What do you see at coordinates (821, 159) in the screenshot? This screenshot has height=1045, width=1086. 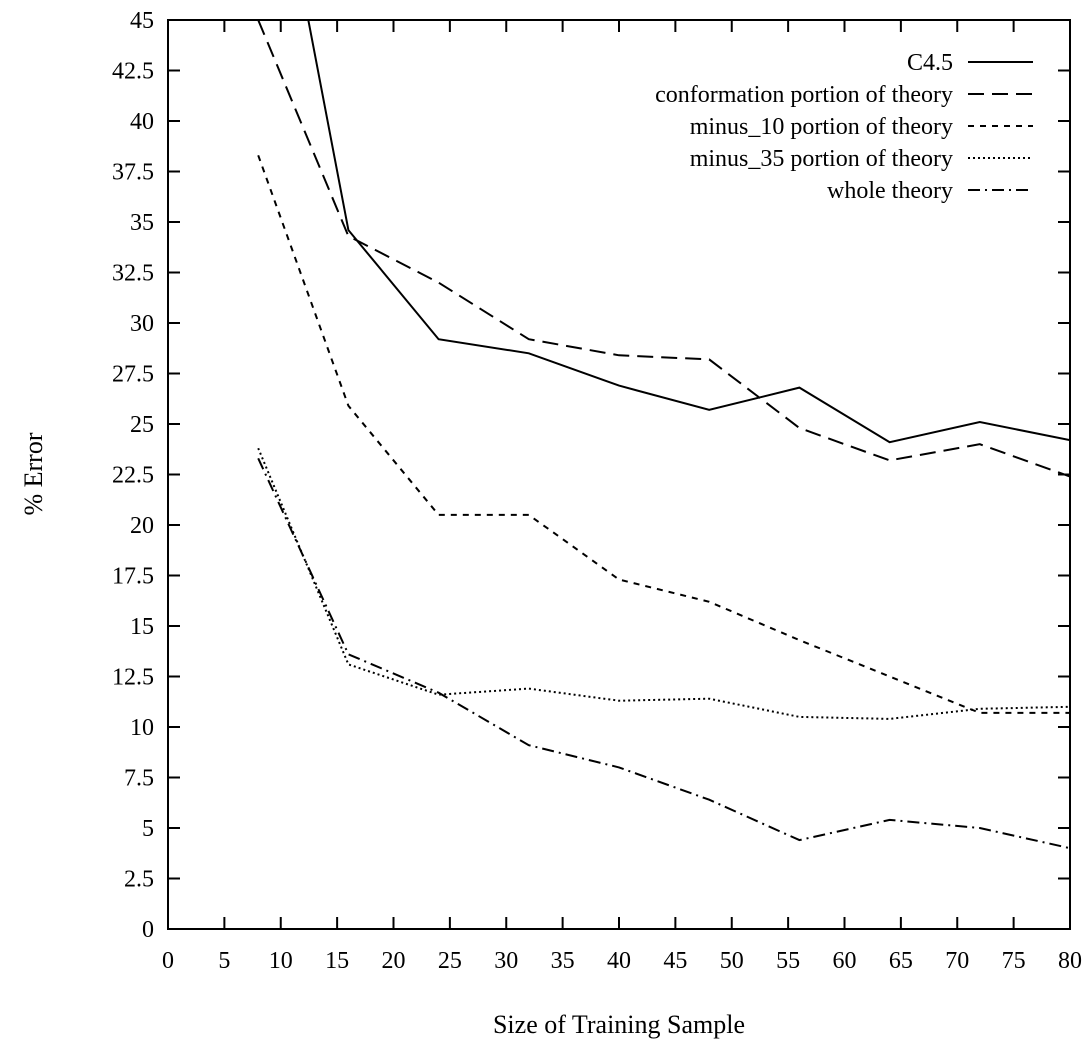 I see `legend-label: minus_35 portion of theory` at bounding box center [821, 159].